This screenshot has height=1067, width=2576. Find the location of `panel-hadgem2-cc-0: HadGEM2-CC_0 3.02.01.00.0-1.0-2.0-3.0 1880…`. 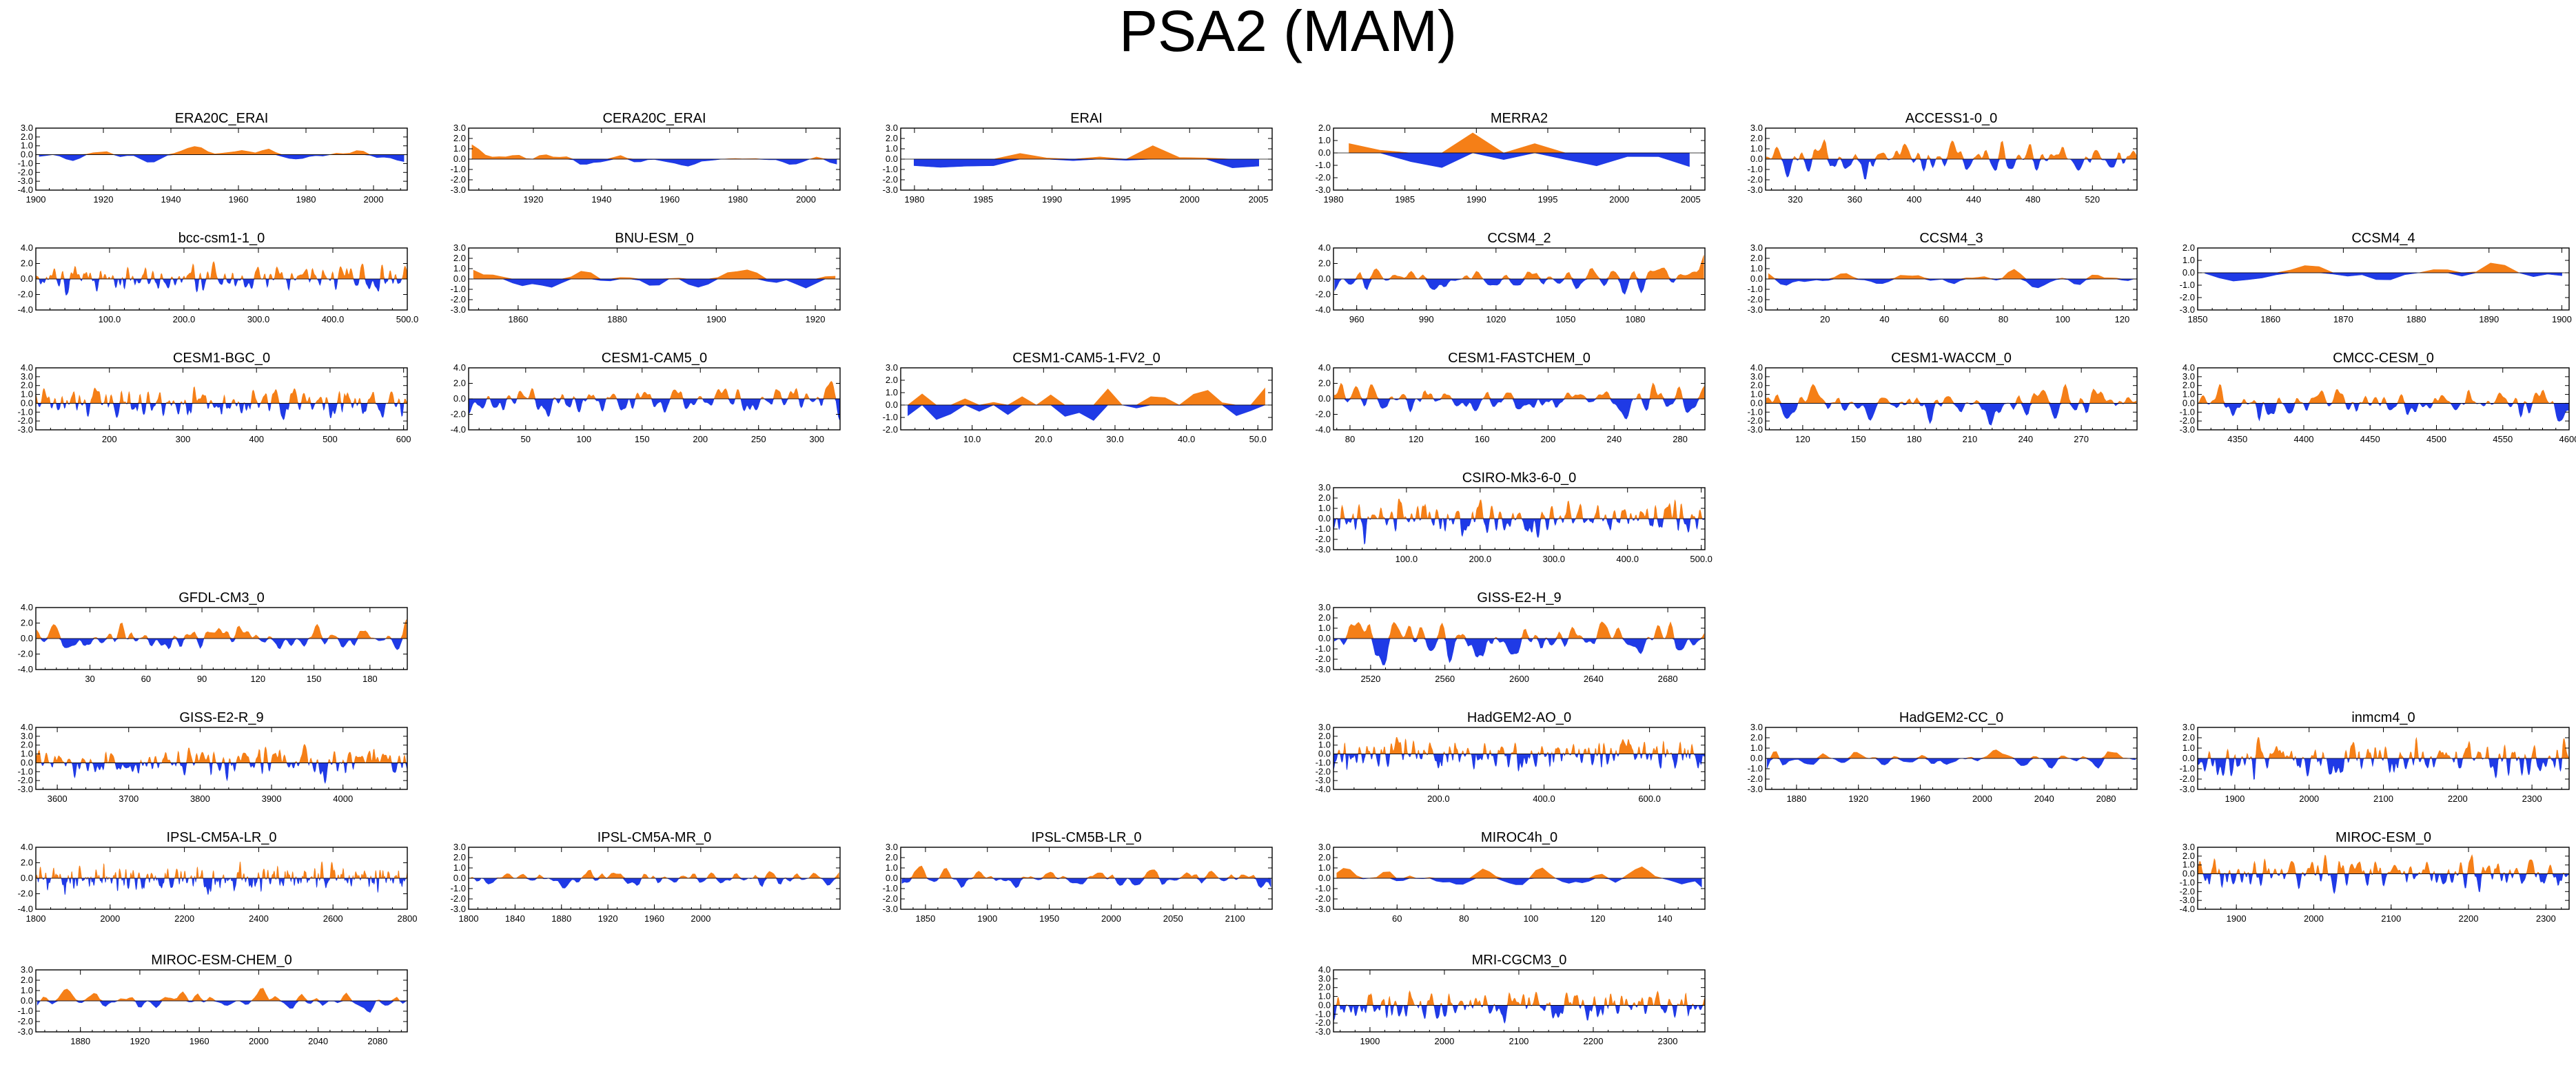

panel-hadgem2-cc-0: HadGEM2-CC_0 3.02.01.00.0-1.0-2.0-3.0 1880… is located at coordinates (1943, 757).